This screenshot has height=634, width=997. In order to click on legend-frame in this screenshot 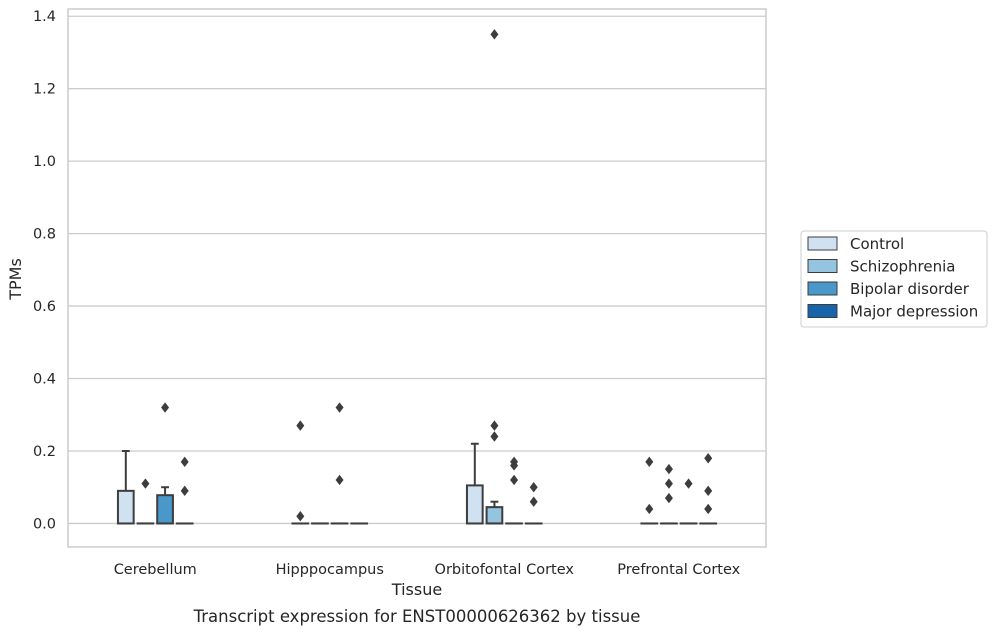, I will do `click(894, 279)`.